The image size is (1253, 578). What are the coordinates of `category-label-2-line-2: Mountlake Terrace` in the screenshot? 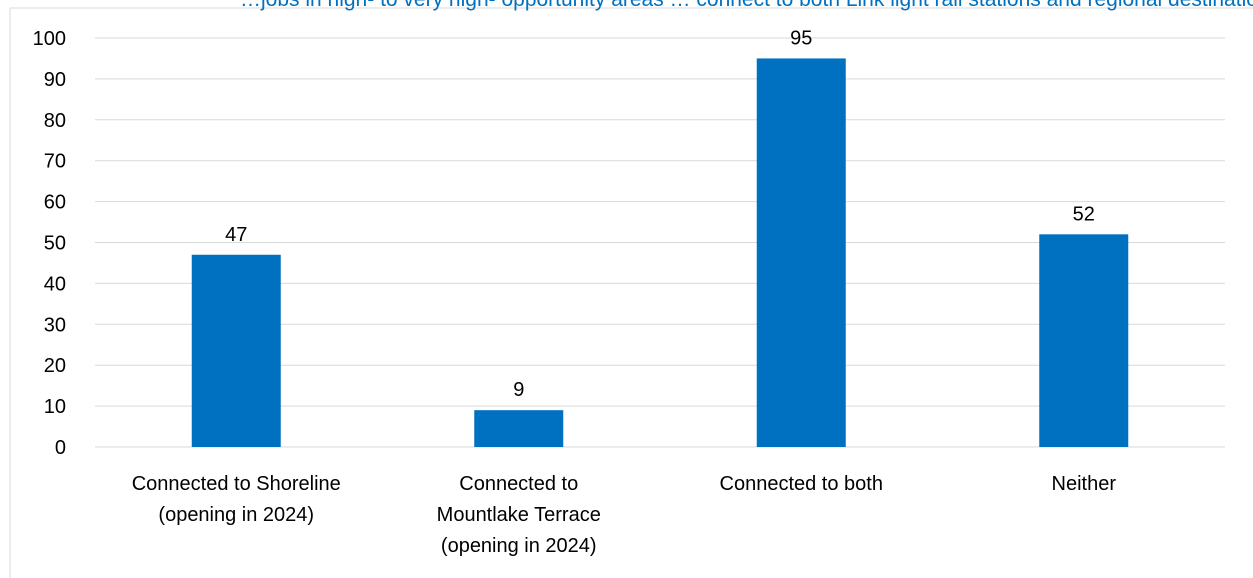 It's located at (519, 515).